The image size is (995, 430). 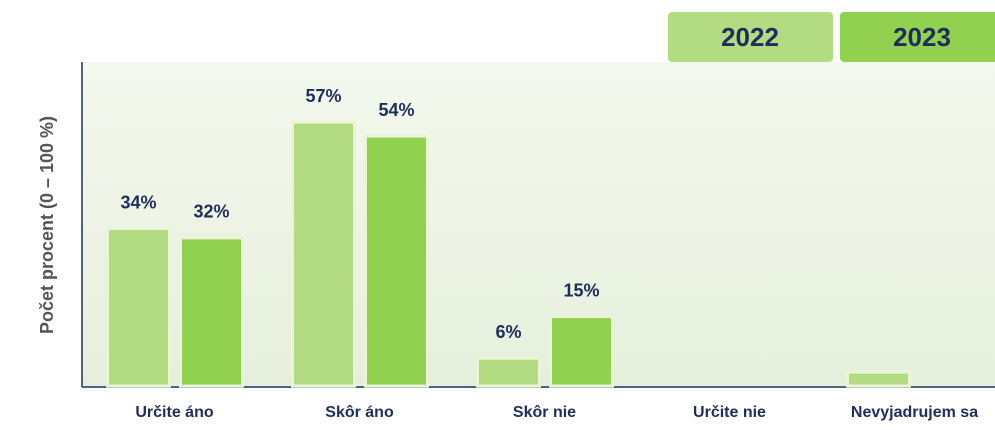 What do you see at coordinates (47, 225) in the screenshot?
I see `y-axis-label: Počet procent (0 – 100 %)` at bounding box center [47, 225].